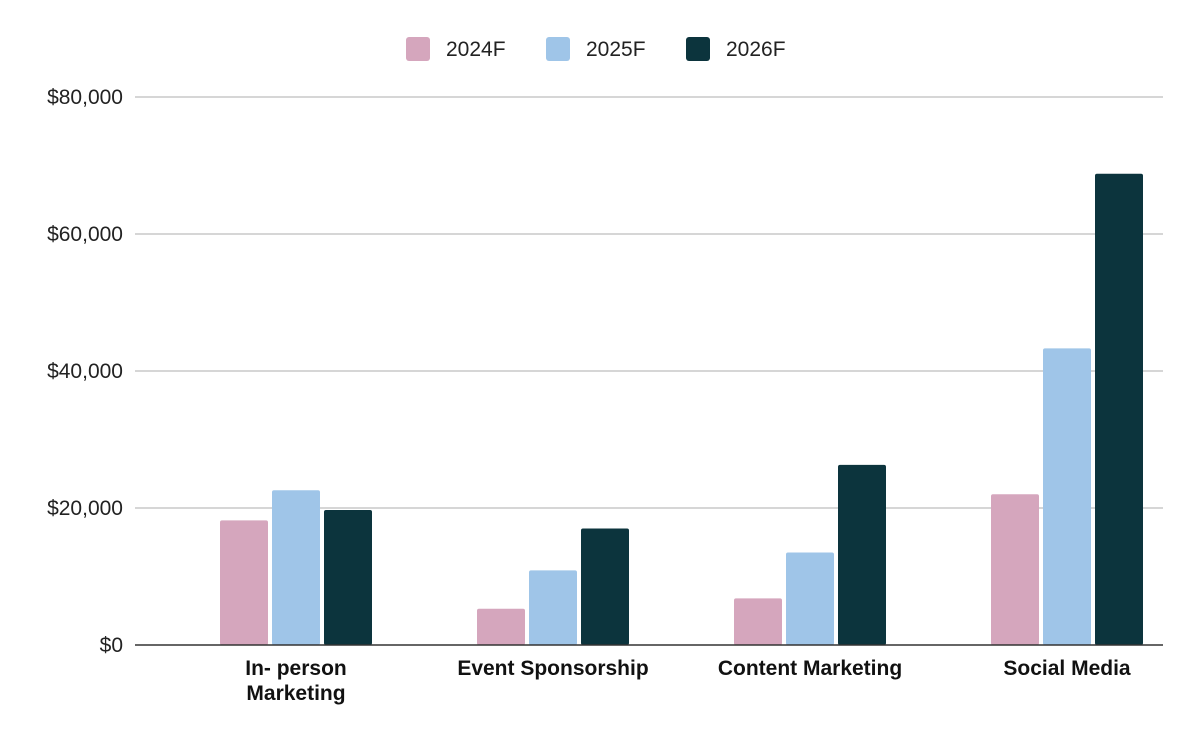  I want to click on y-tick-label: $0, so click(111, 645).